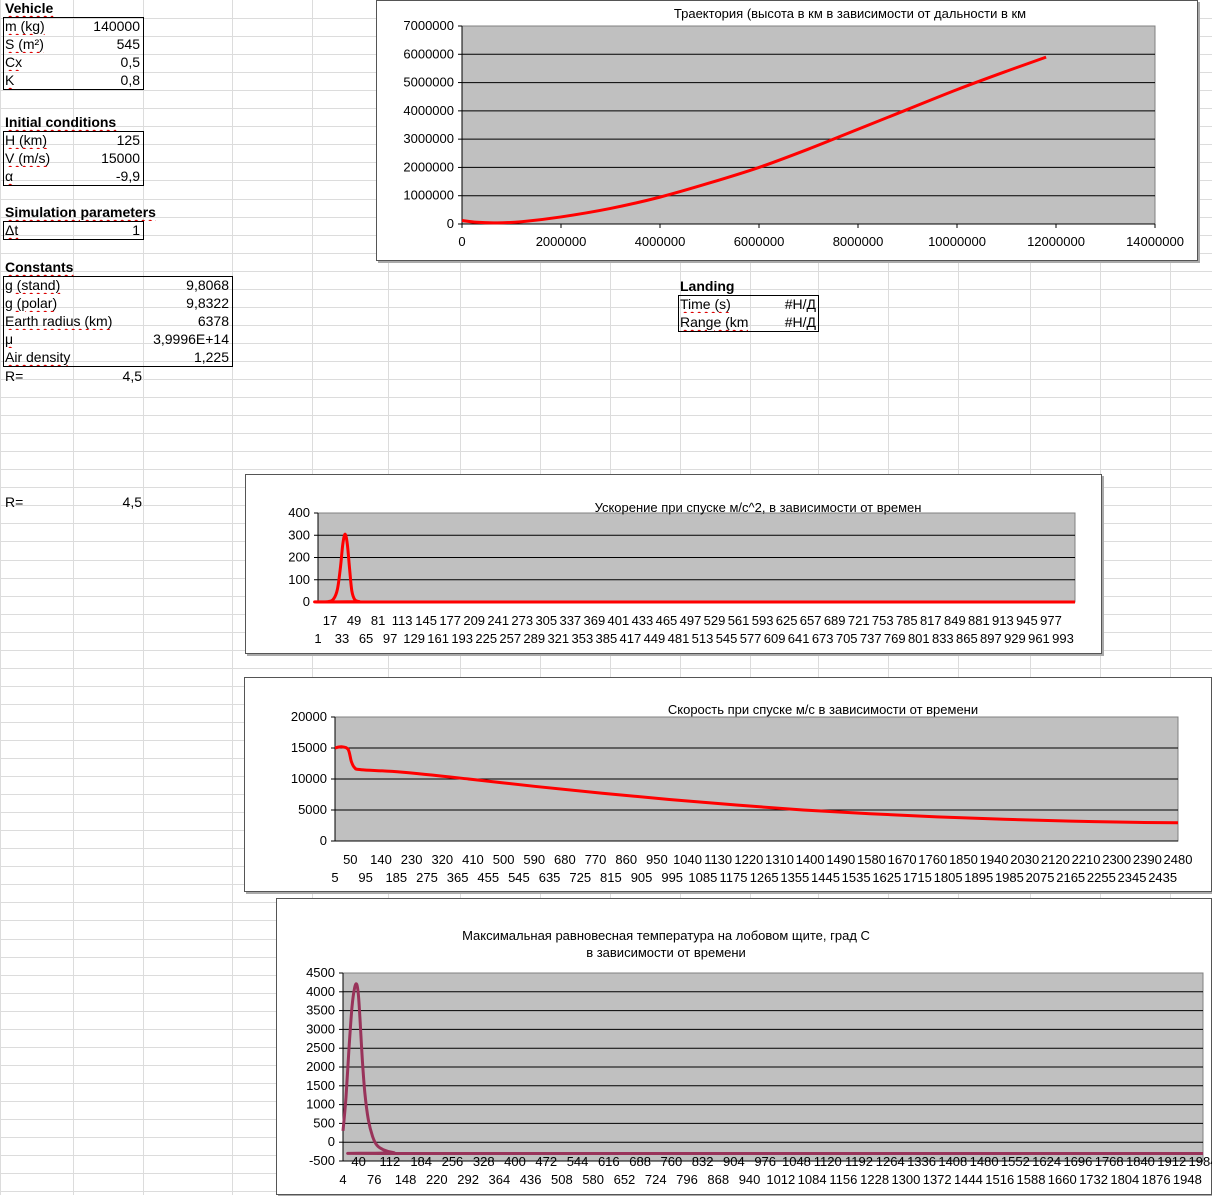  Describe the element at coordinates (1162, 877) in the screenshot. I see `x-tick-label: 2435` at that location.